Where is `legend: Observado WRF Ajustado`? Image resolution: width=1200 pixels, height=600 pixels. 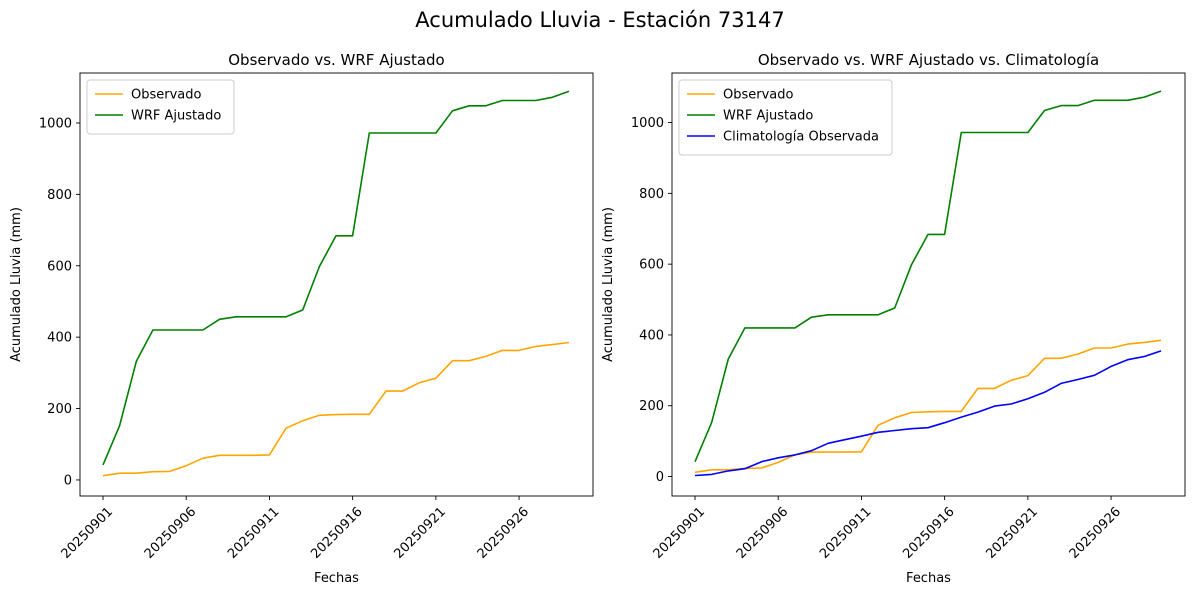 legend: Observado WRF Ajustado is located at coordinates (160, 107).